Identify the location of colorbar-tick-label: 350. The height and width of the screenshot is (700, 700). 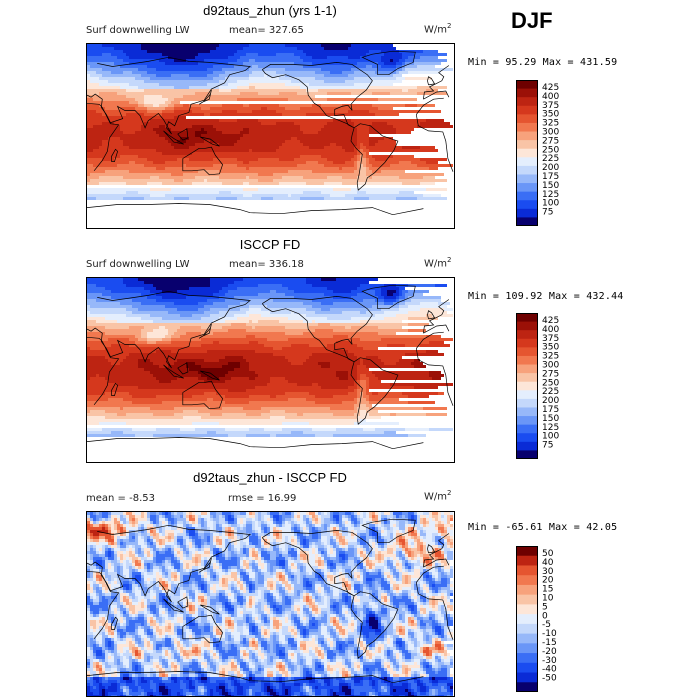
(550, 115).